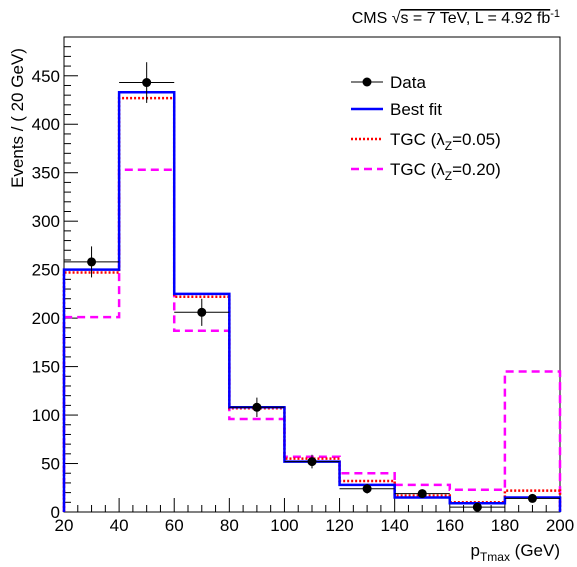 The width and height of the screenshot is (577, 567). Describe the element at coordinates (17, 118) in the screenshot. I see `y-axis-title: Events / ( 20 GeV)` at that location.